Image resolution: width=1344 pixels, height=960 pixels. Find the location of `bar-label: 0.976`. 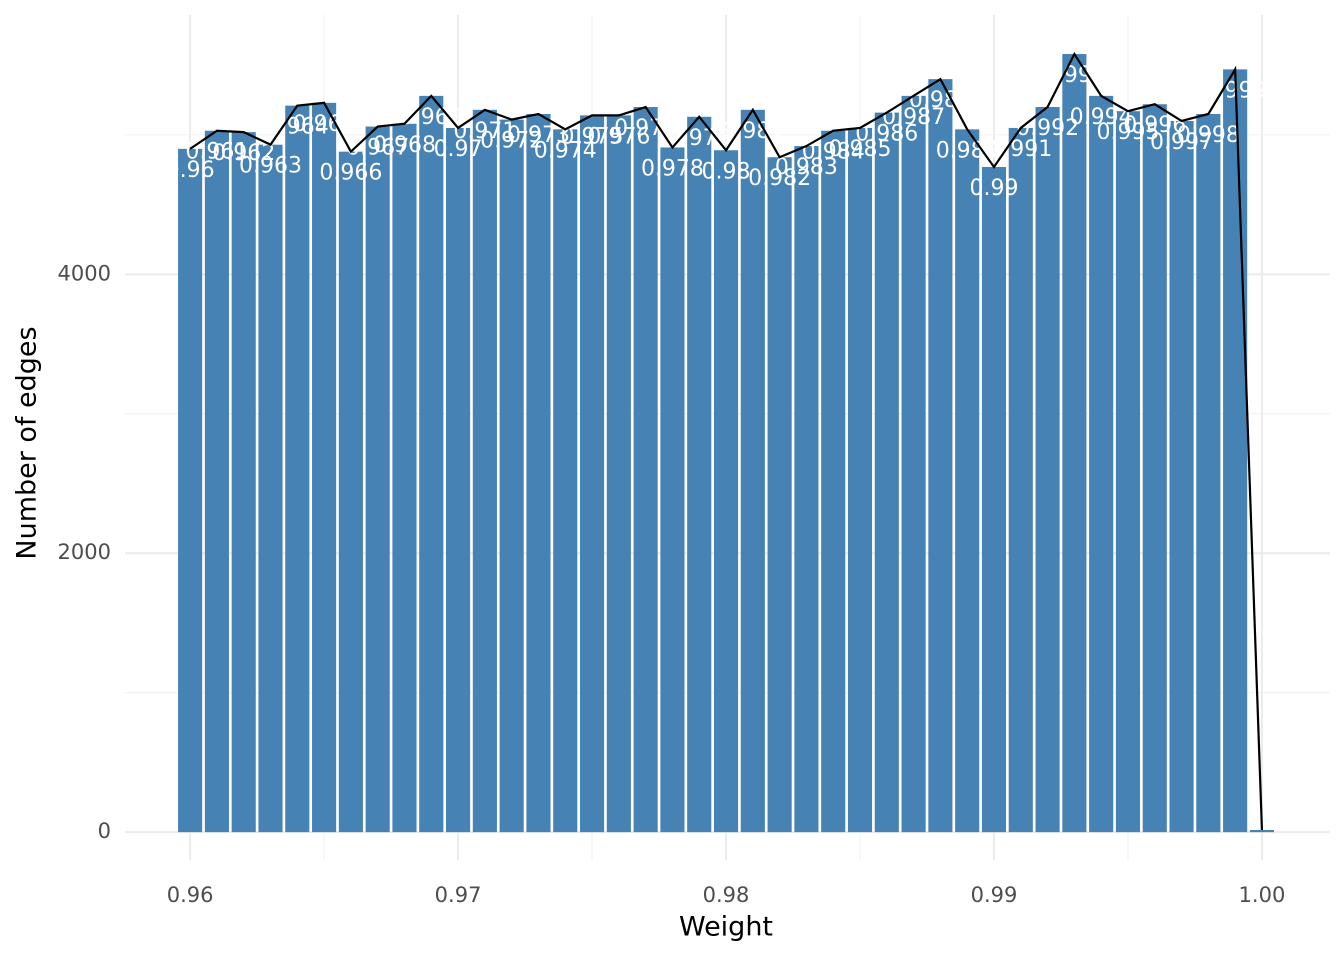

bar-label: 0.976 is located at coordinates (618, 136).